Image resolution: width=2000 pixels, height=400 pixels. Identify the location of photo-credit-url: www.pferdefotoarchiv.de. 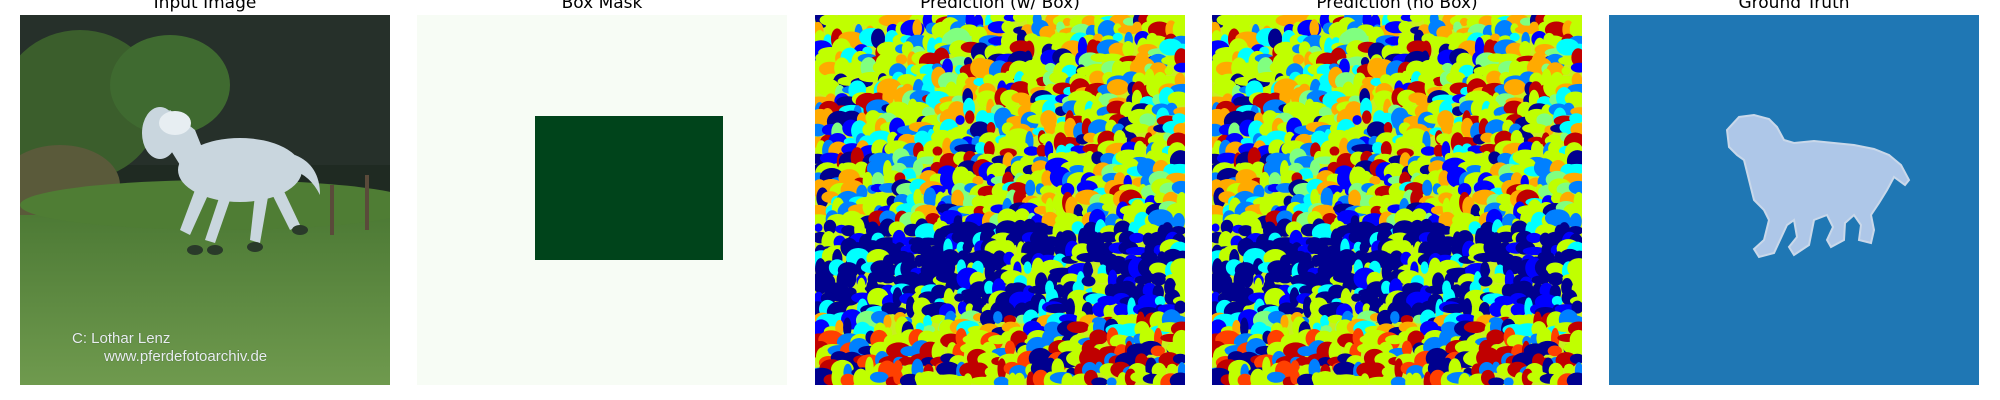
(186, 356).